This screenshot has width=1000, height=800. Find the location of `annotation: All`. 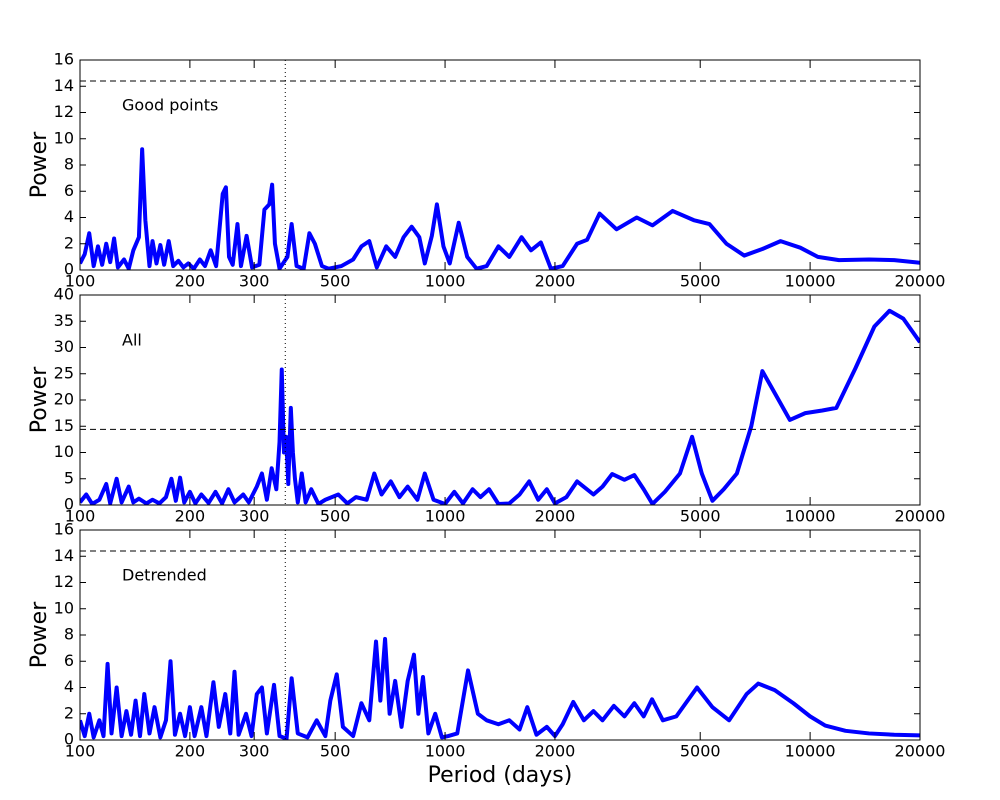

annotation: All is located at coordinates (132, 340).